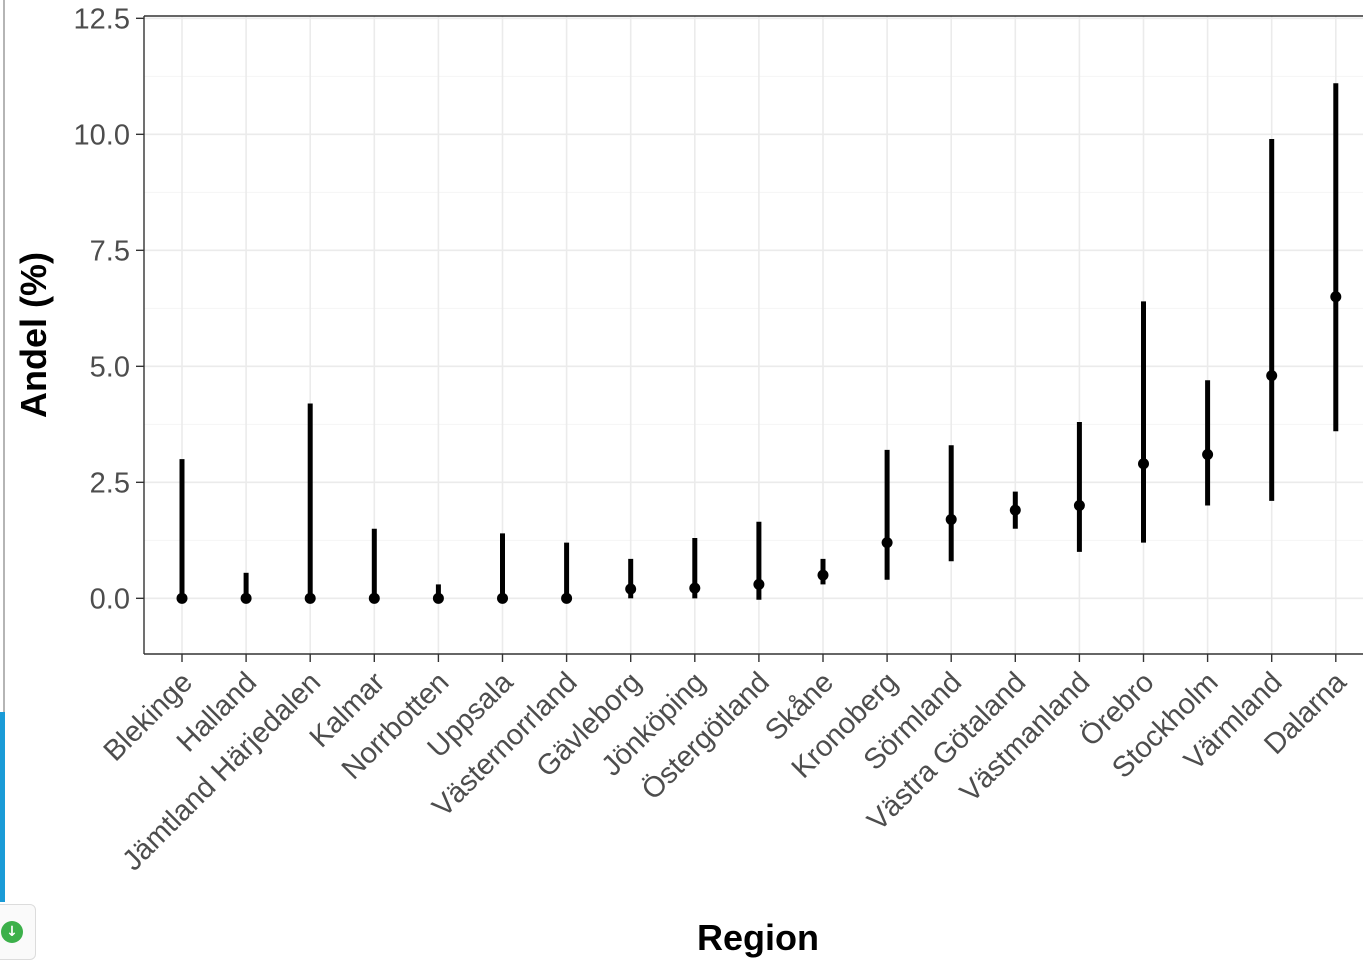  Describe the element at coordinates (102, 19) in the screenshot. I see `y-tick-label: 12.5` at that location.